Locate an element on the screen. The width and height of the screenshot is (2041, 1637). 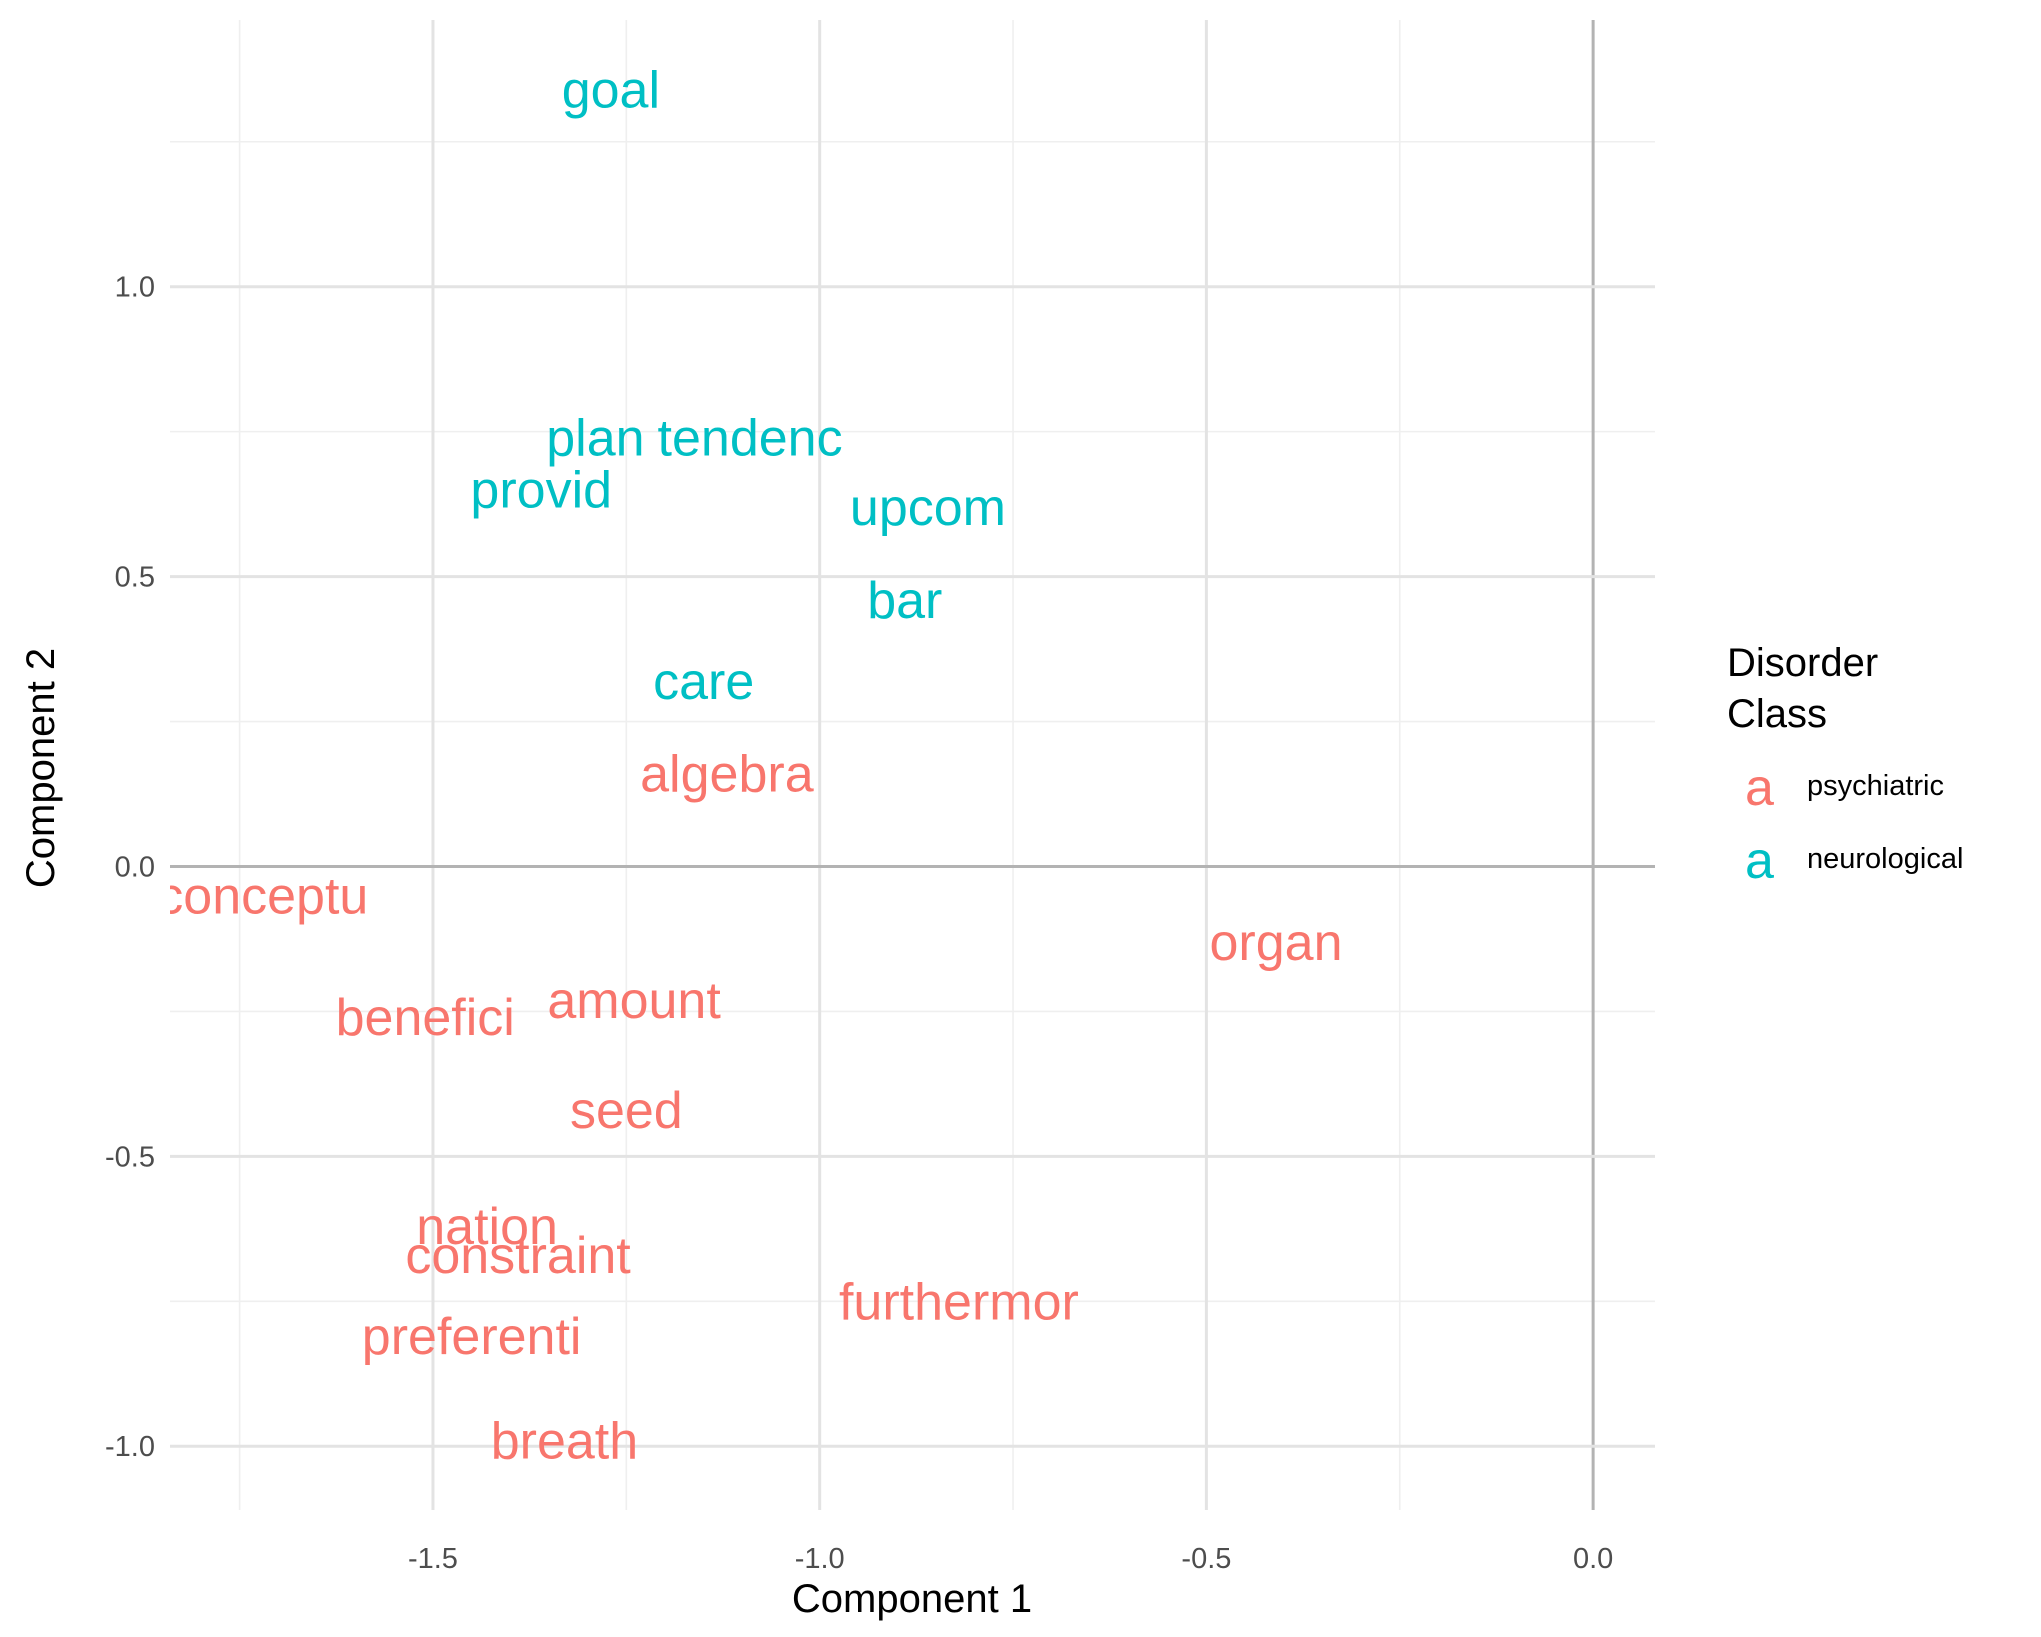
x-tick-label: 0.0 is located at coordinates (1593, 1559).